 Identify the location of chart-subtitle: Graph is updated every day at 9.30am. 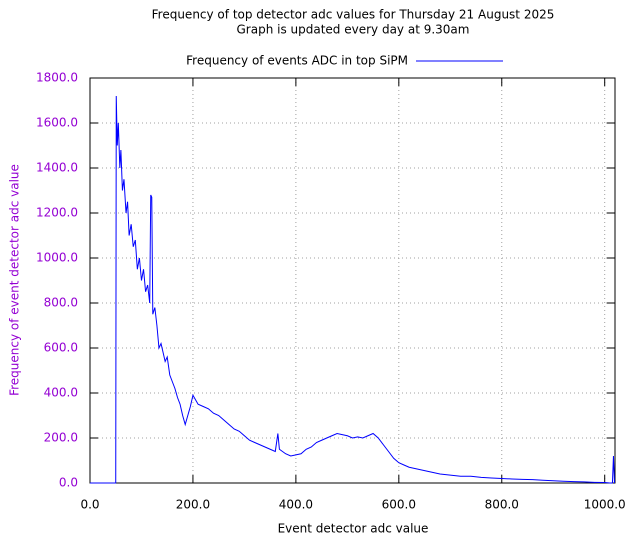
(353, 30).